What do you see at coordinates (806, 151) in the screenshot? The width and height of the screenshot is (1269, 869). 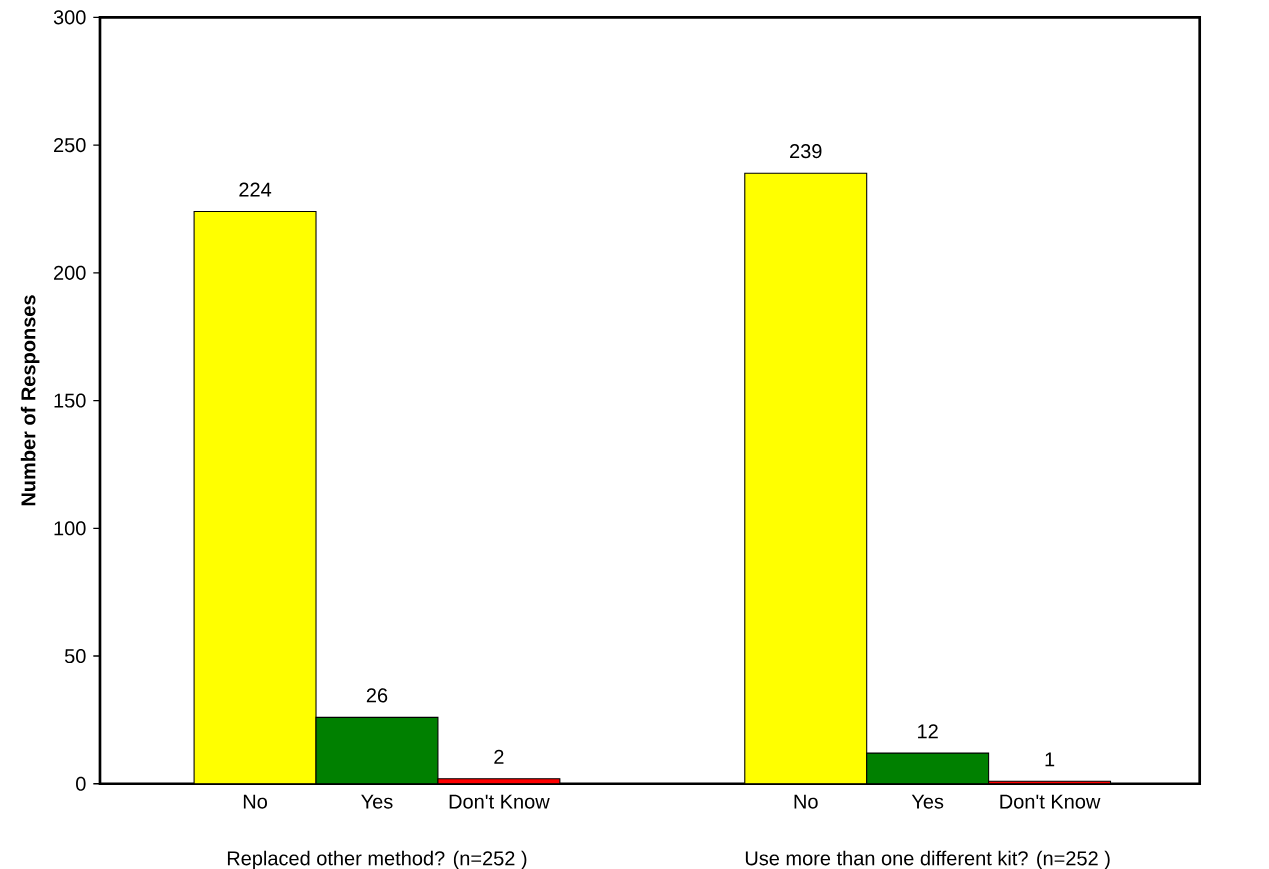 I see `data-label: 239` at bounding box center [806, 151].